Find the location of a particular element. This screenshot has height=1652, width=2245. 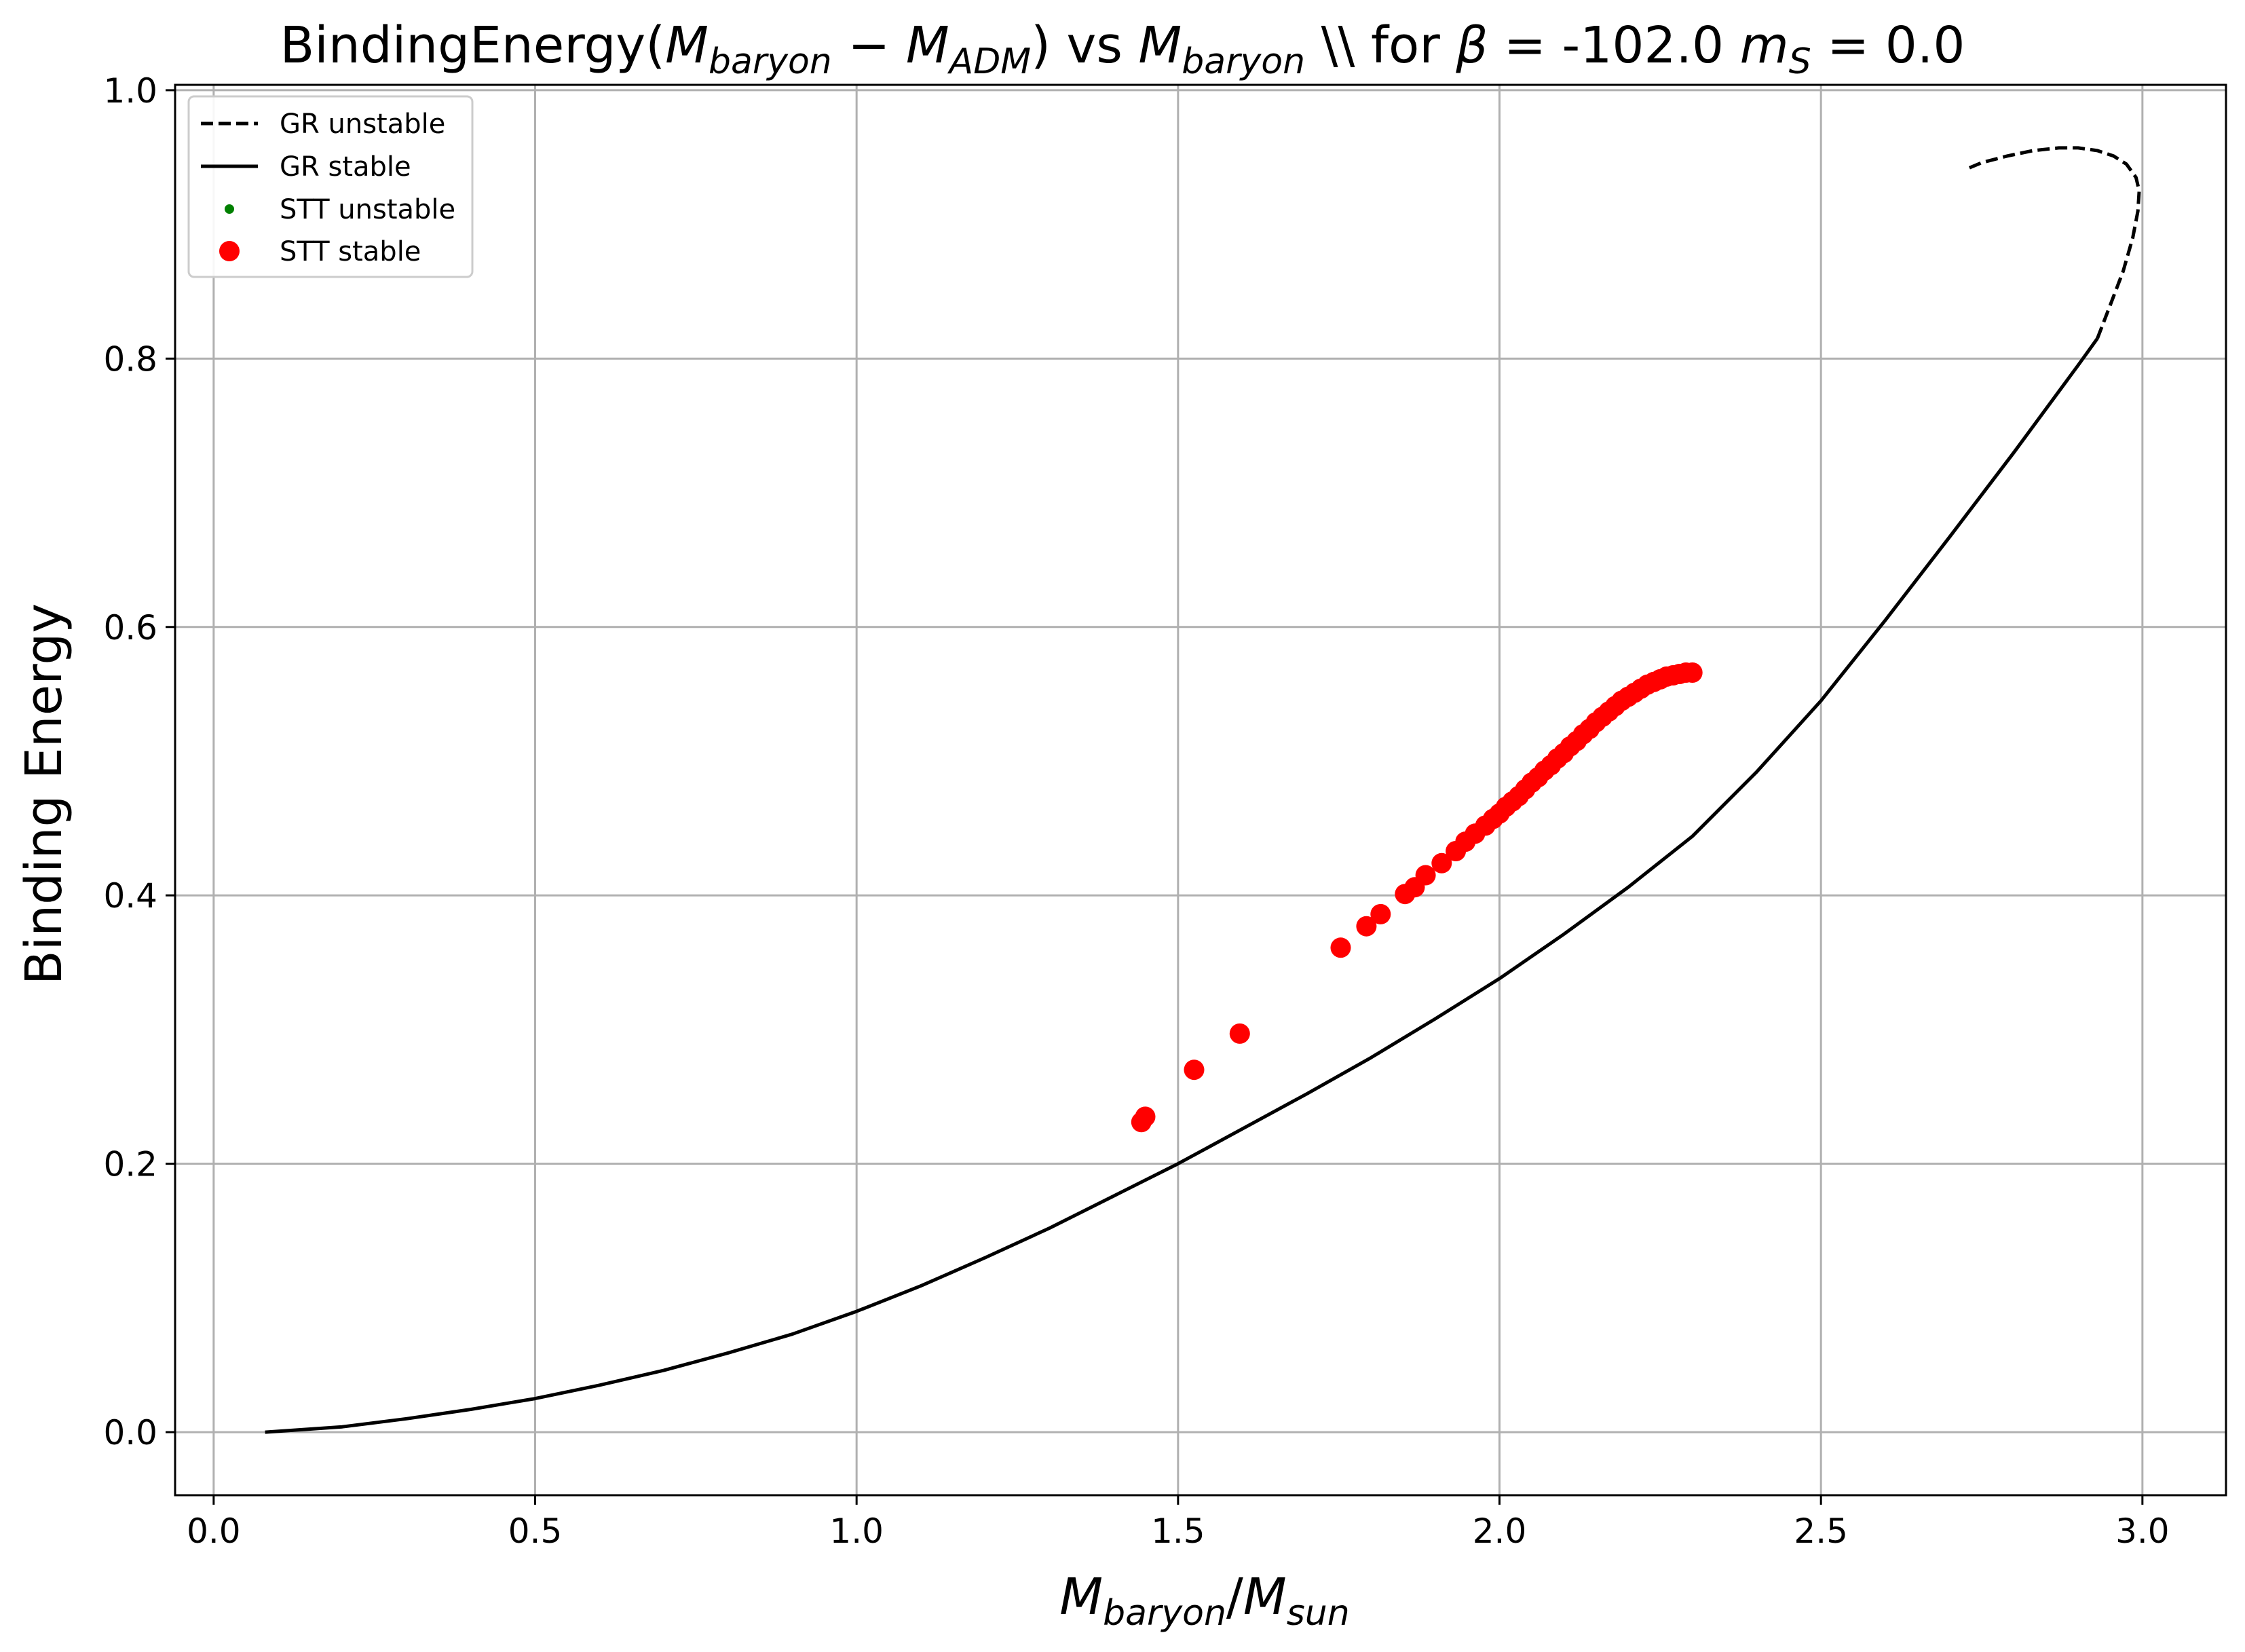

title-beta-value: = -102.0 is located at coordinates (1614, 45).